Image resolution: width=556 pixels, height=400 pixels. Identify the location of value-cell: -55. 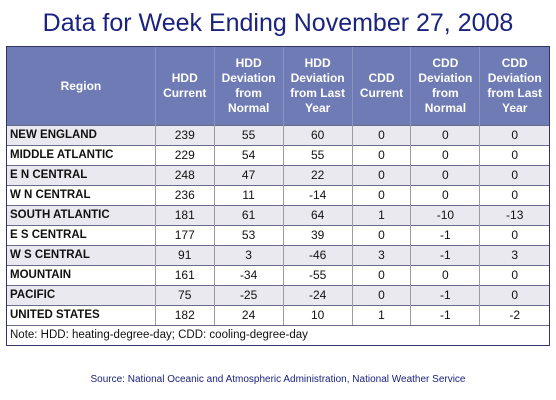
(318, 275).